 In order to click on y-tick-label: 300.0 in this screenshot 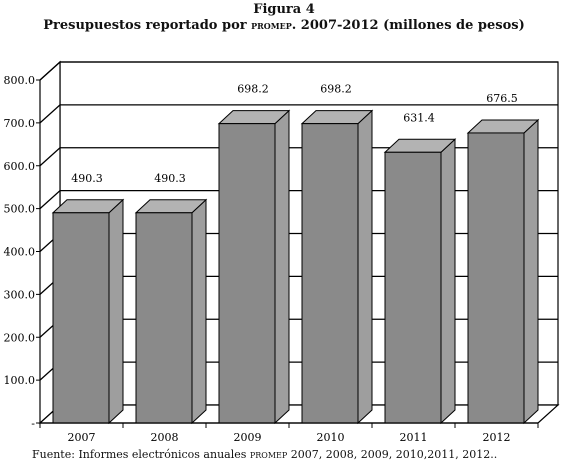, I will do `click(20, 294)`.